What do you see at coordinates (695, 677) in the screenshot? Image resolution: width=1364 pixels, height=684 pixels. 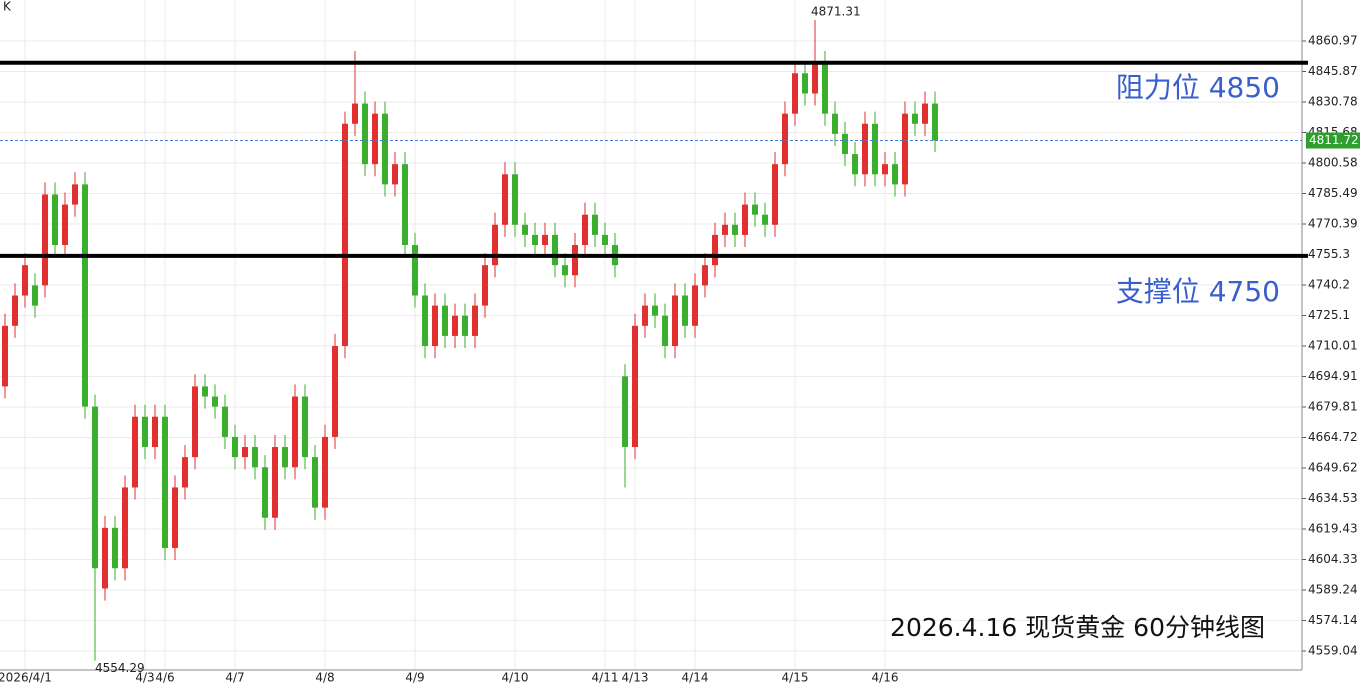 I see `x-tick-label: 4/14` at bounding box center [695, 677].